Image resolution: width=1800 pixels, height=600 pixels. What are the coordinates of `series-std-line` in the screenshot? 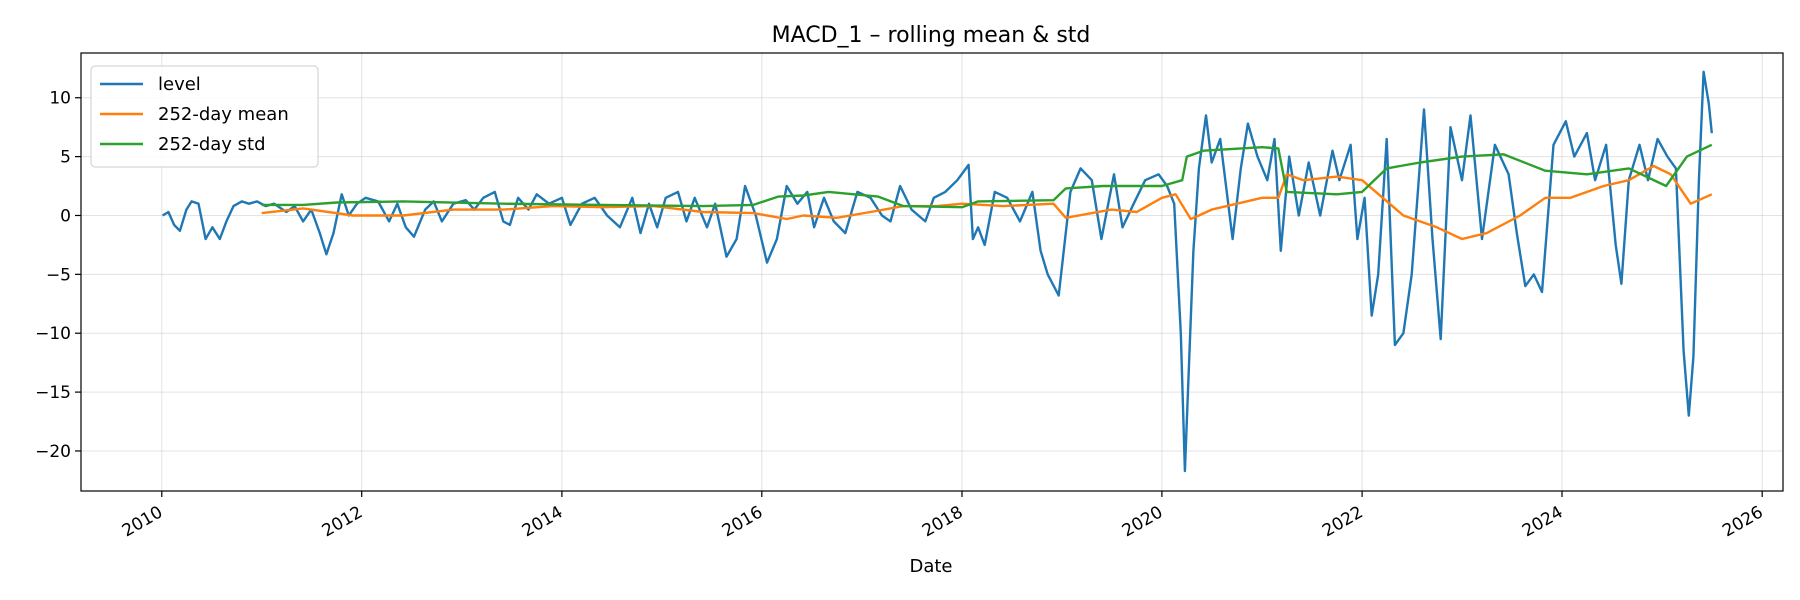 It's located at (987, 176).